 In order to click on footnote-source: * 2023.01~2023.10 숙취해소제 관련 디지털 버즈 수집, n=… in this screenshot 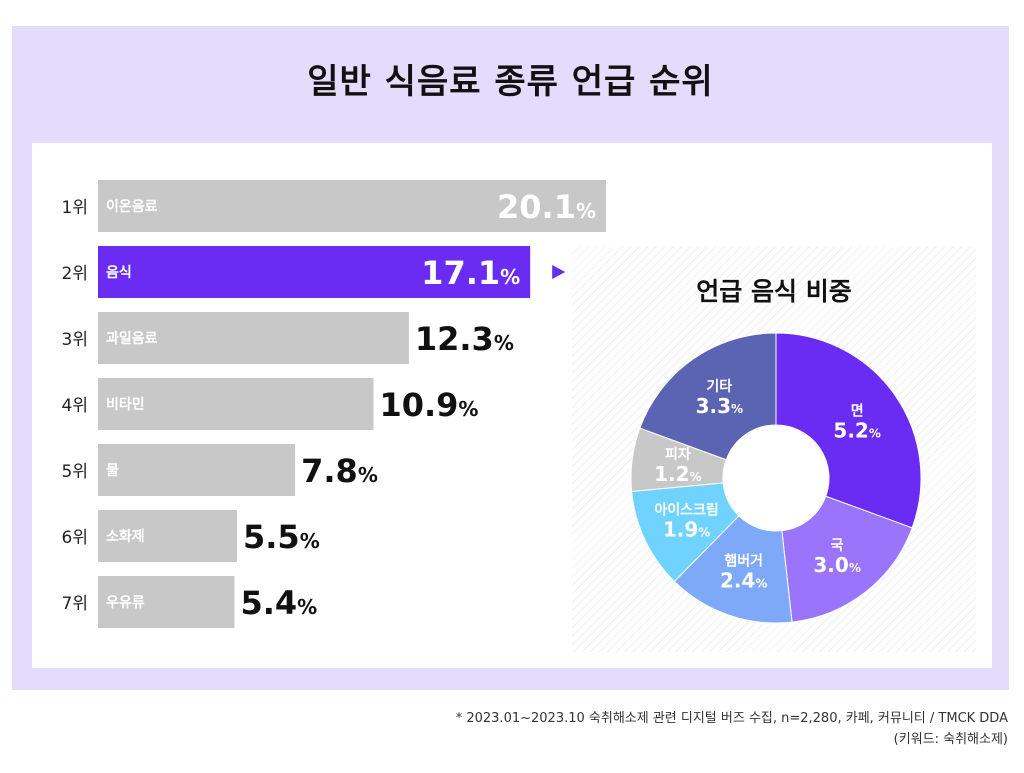, I will do `click(731, 718)`.